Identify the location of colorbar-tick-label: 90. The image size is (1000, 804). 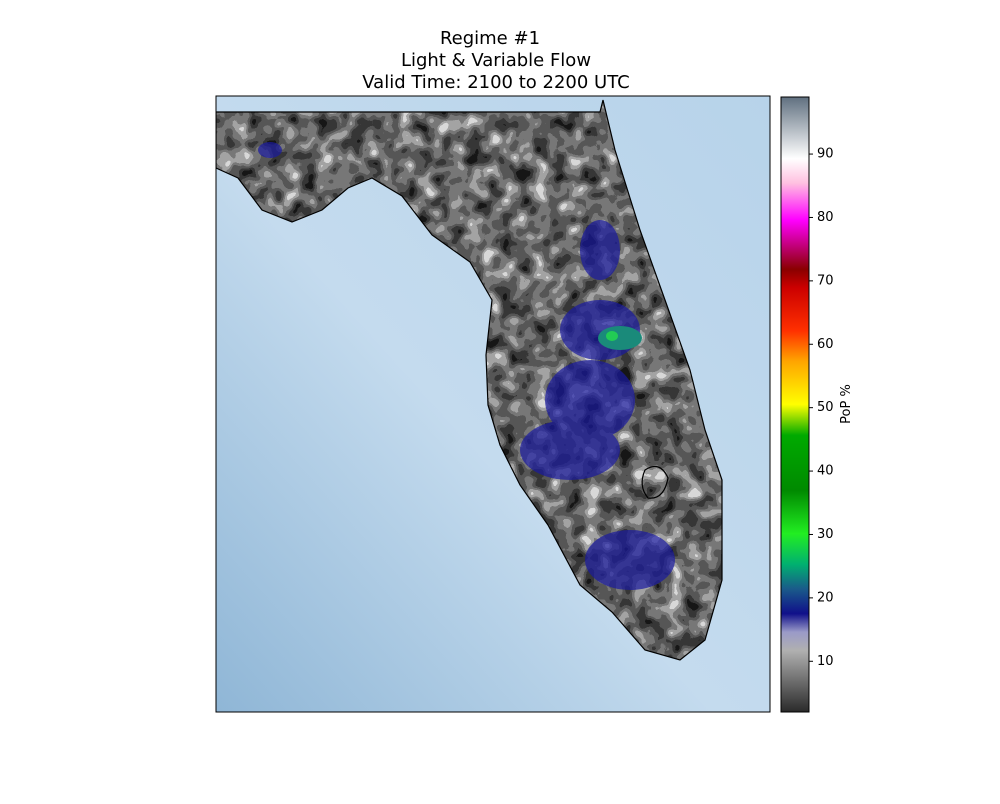
(825, 154).